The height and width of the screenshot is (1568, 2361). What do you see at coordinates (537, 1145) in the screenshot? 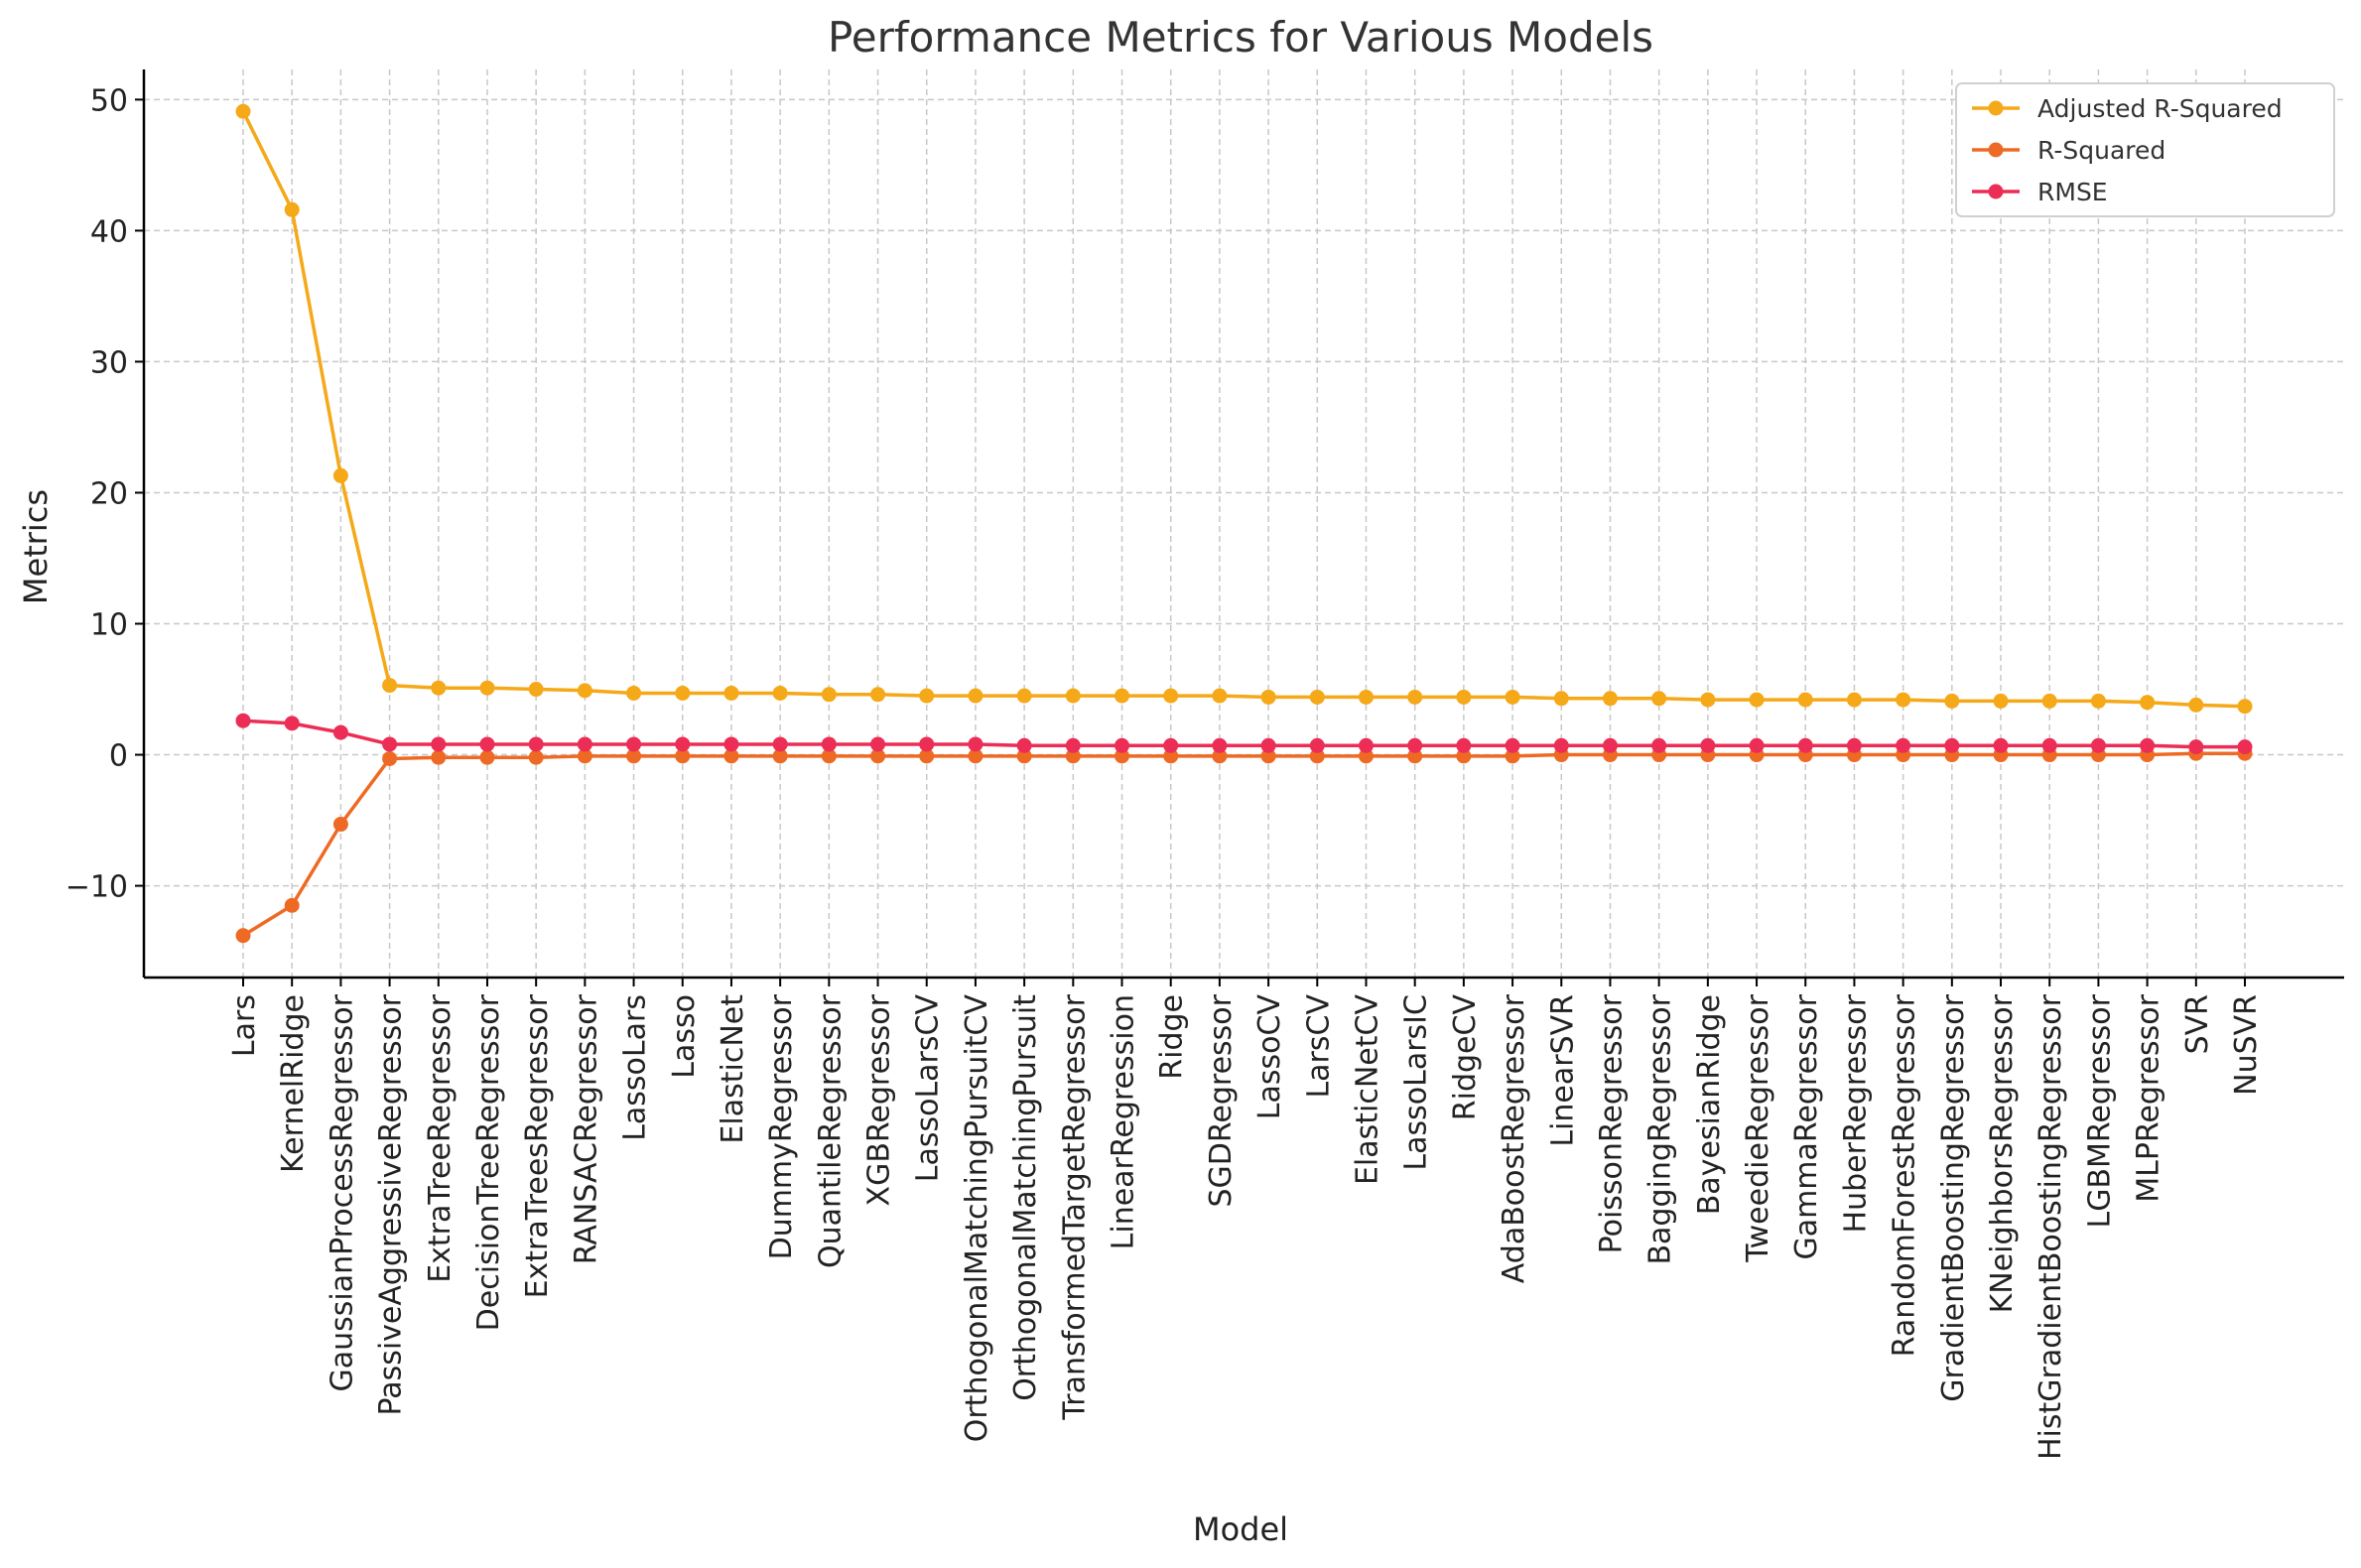
I see `x-tick-label: ExtraTreesRegressor` at bounding box center [537, 1145].